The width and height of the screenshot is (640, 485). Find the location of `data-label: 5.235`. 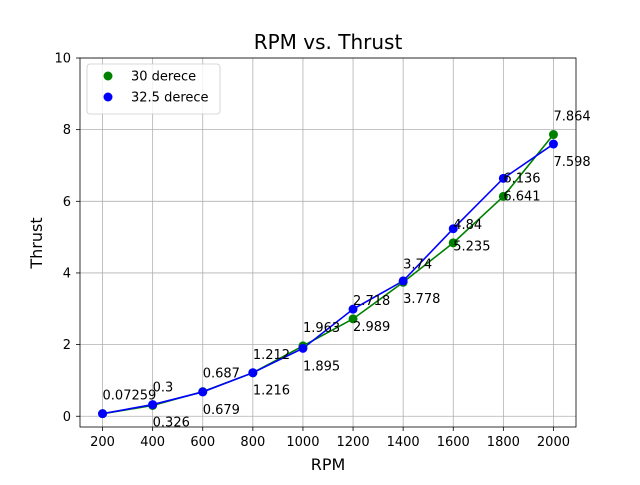

data-label: 5.235 is located at coordinates (471, 247).